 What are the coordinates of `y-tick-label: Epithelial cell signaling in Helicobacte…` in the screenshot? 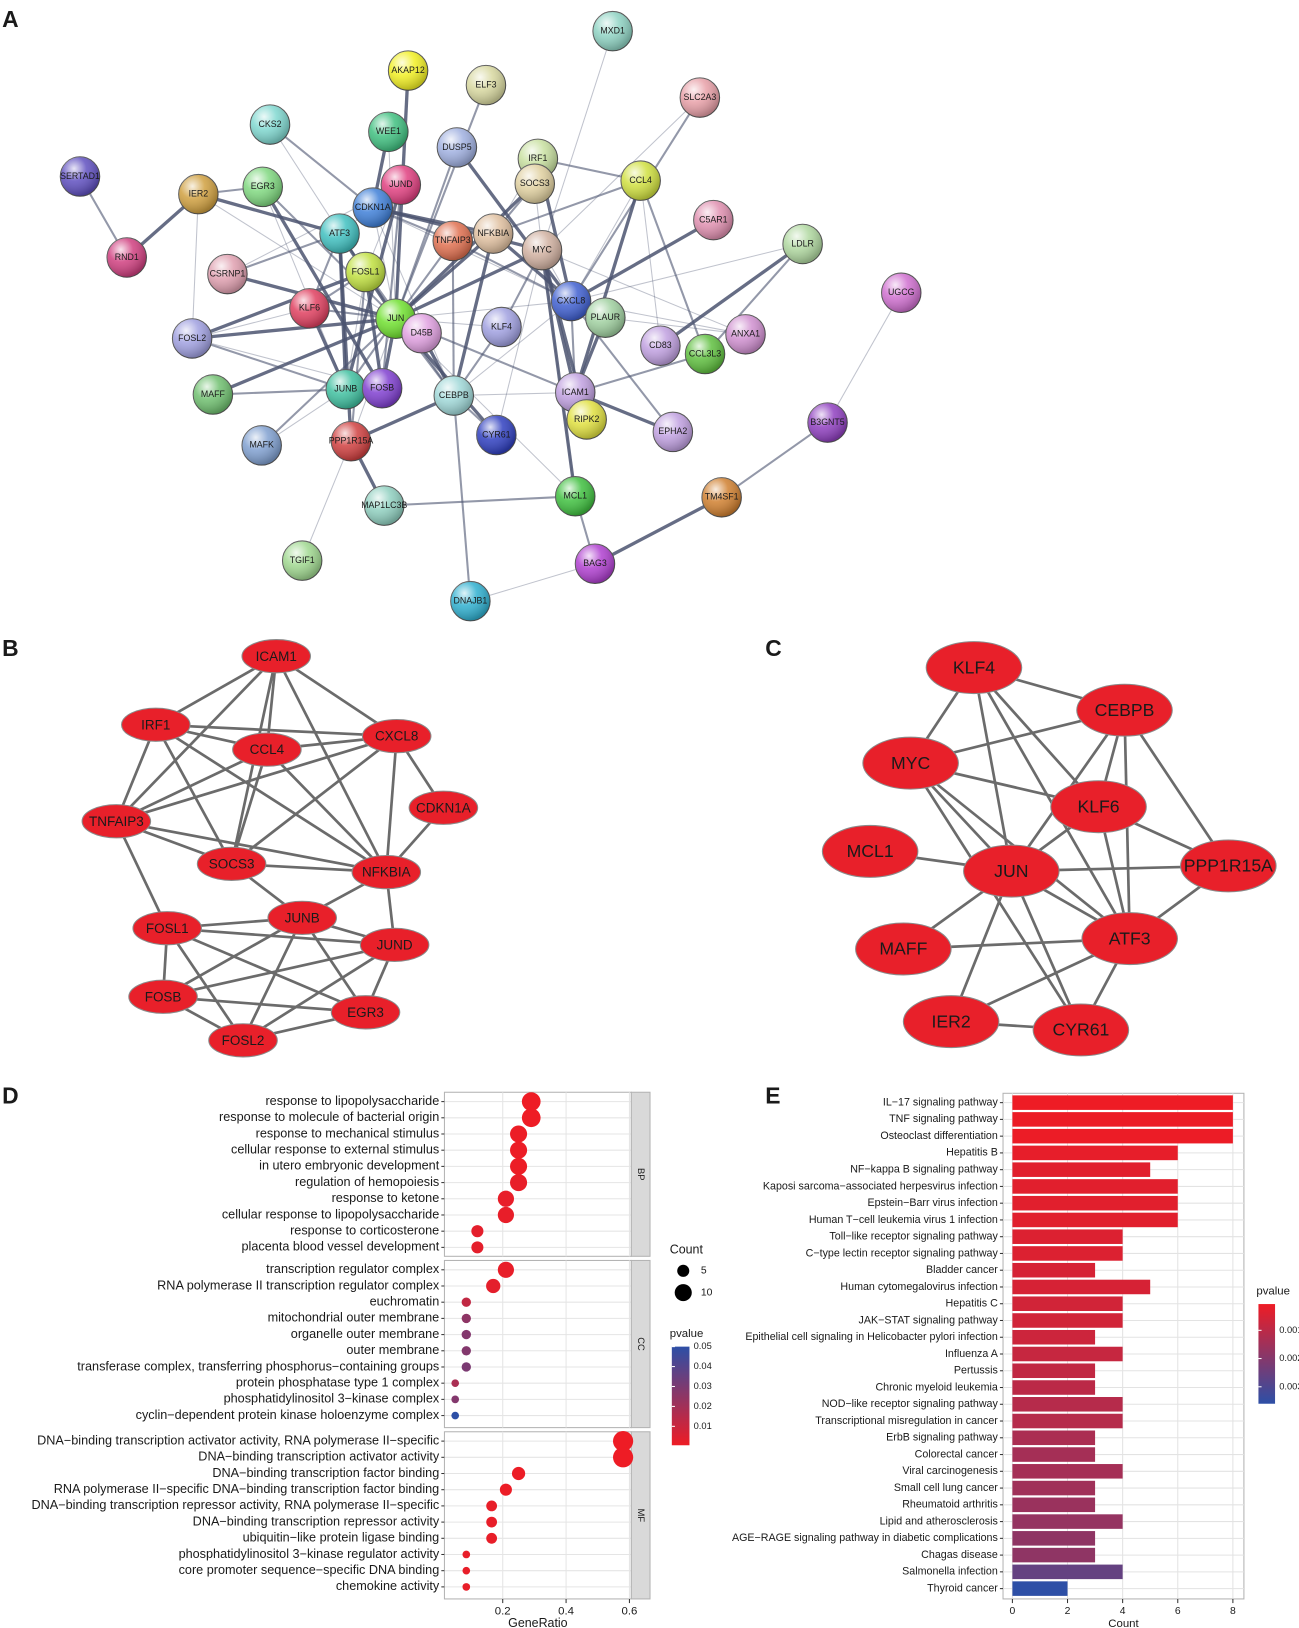 It's located at (871, 1337).